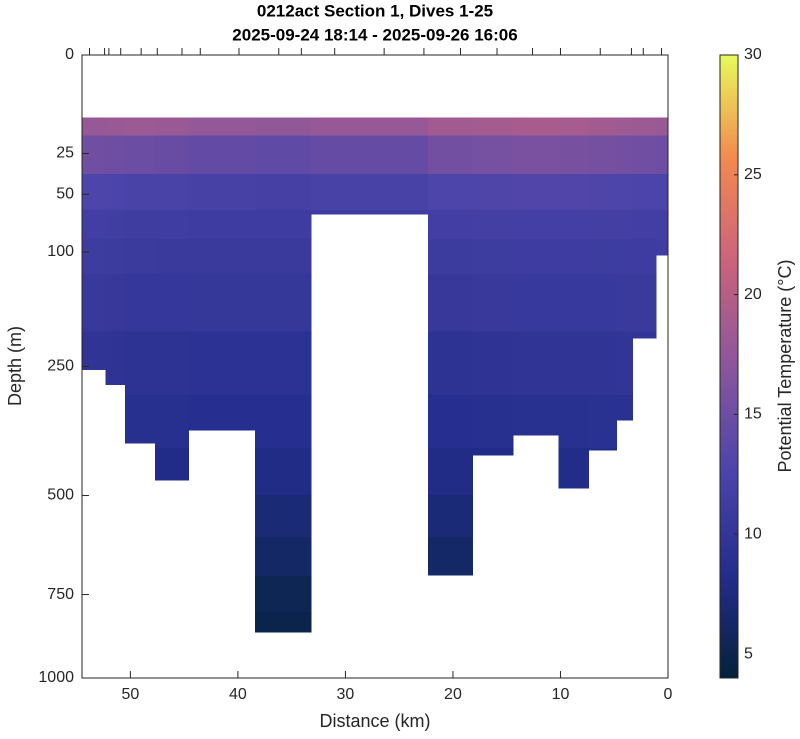  Describe the element at coordinates (375, 10) in the screenshot. I see `chart-title: 0212act Section 1, Dives 1-25` at that location.